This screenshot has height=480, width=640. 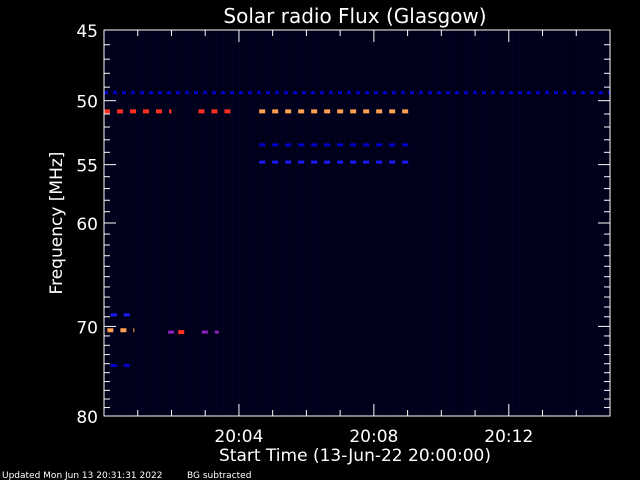 I want to click on x-tick-label: 20:12, so click(x=508, y=437).